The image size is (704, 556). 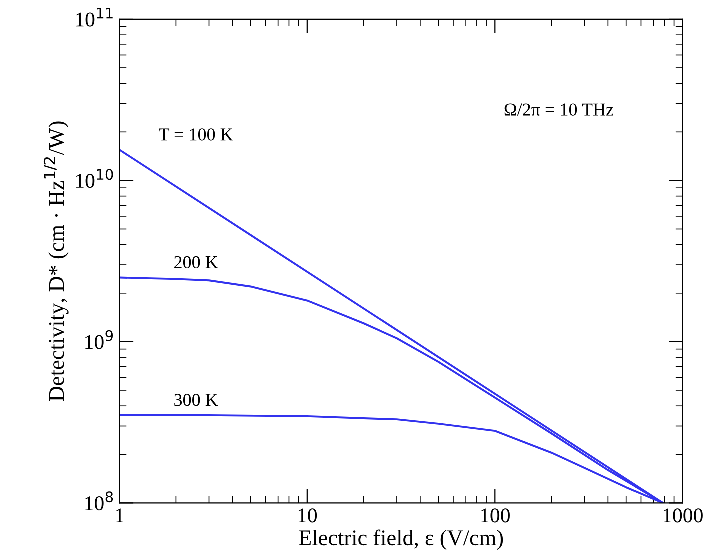 What do you see at coordinates (56, 262) in the screenshot?
I see `y-axis-title: Detectivity, D* (cm · Hz$^{1/2}$/W)` at bounding box center [56, 262].